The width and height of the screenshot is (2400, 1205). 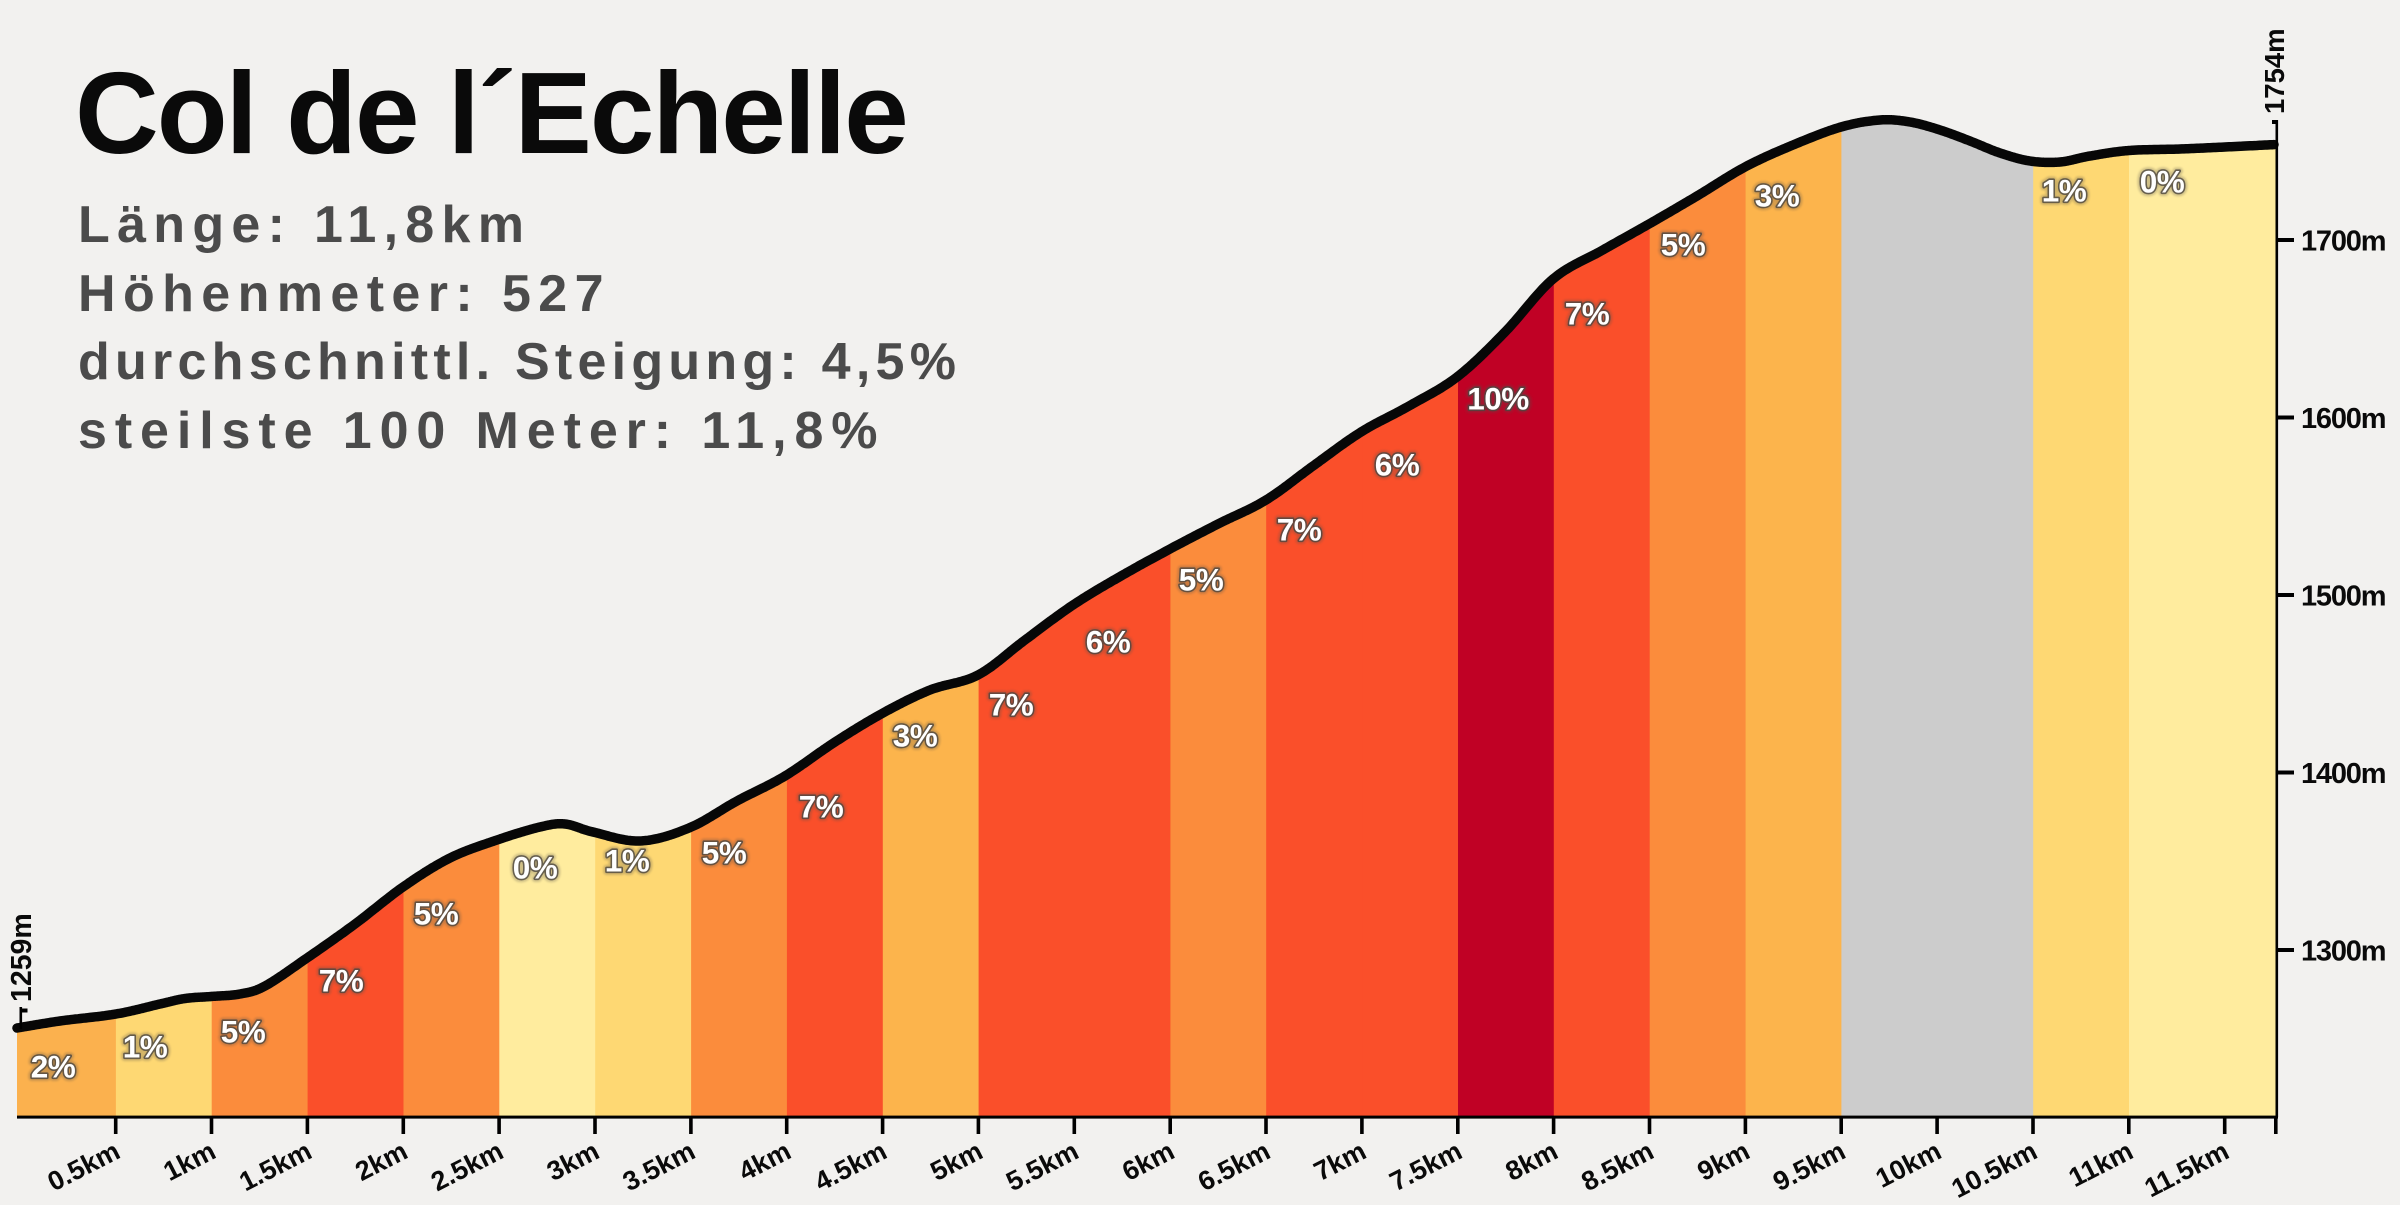 What do you see at coordinates (957, 1161) in the screenshot?
I see `svg-text: 5km` at bounding box center [957, 1161].